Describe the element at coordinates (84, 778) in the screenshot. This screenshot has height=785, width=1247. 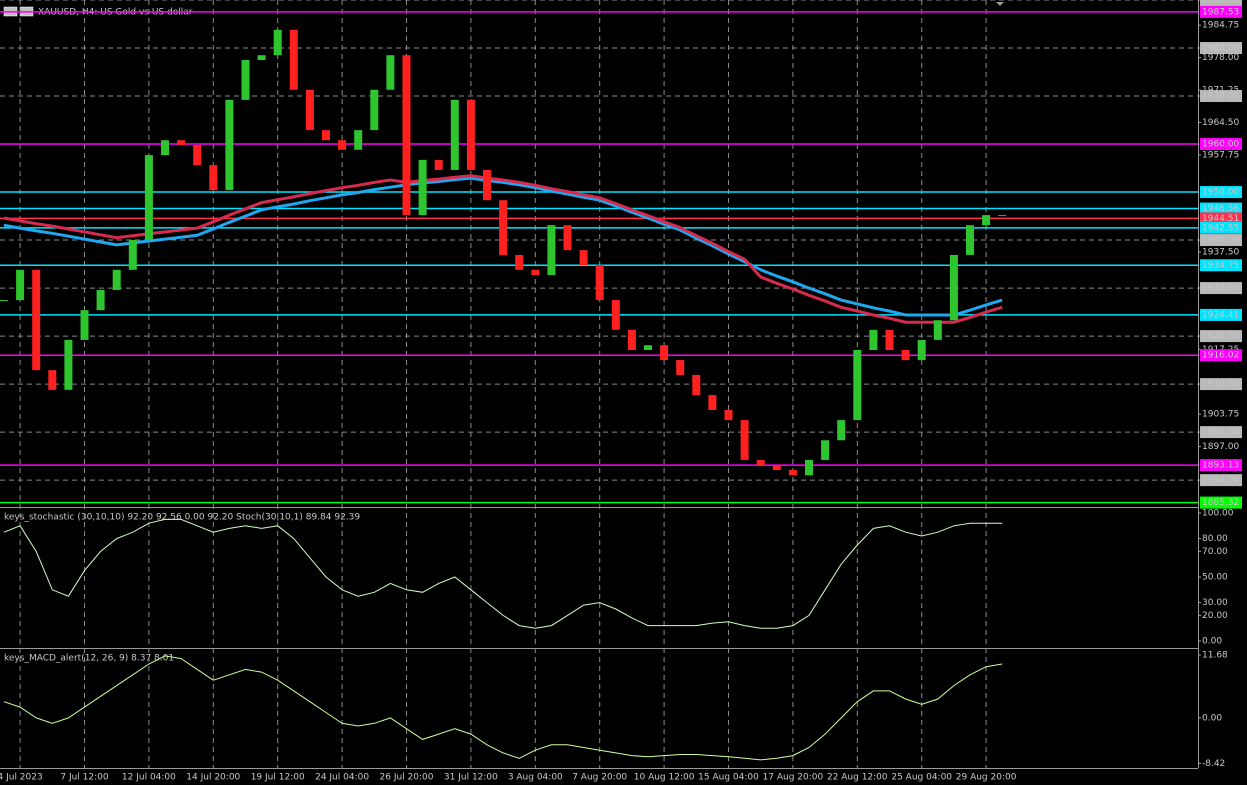
I see `x-tick-label: 7 Jul 12:00` at that location.